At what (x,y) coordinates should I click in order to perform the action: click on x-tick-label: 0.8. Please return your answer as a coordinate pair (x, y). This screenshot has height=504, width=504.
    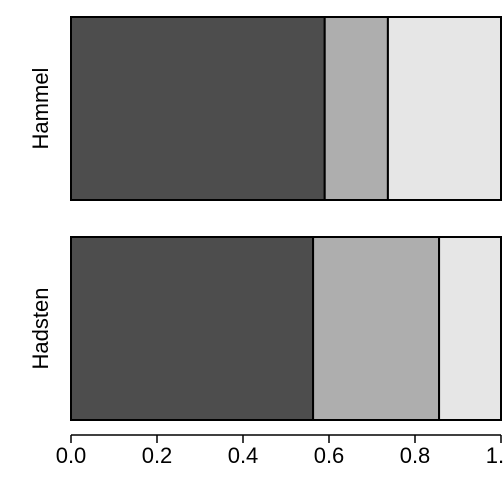
    Looking at the image, I should click on (415, 455).